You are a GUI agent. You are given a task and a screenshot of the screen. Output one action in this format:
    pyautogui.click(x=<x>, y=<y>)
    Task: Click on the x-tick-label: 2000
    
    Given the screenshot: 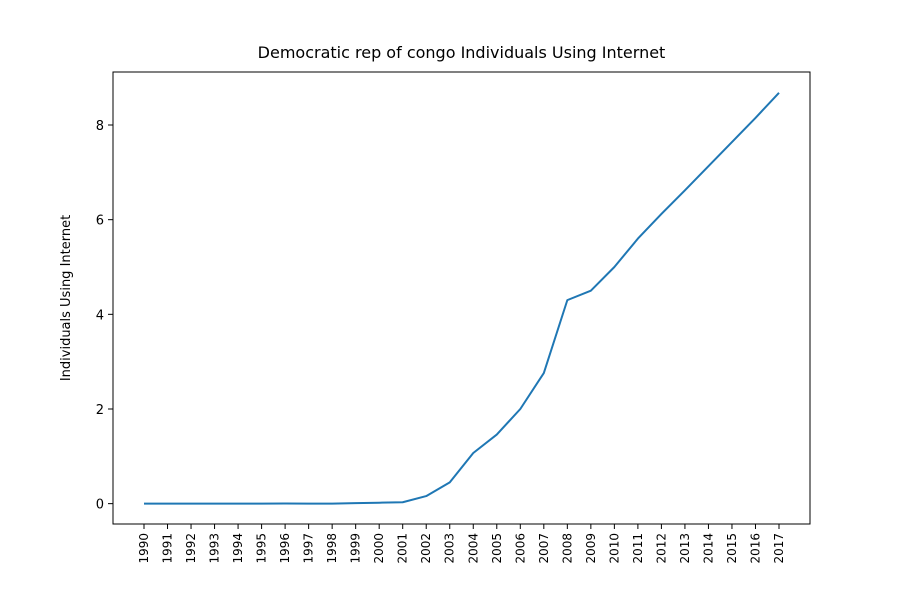 What is the action you would take?
    pyautogui.click(x=379, y=548)
    